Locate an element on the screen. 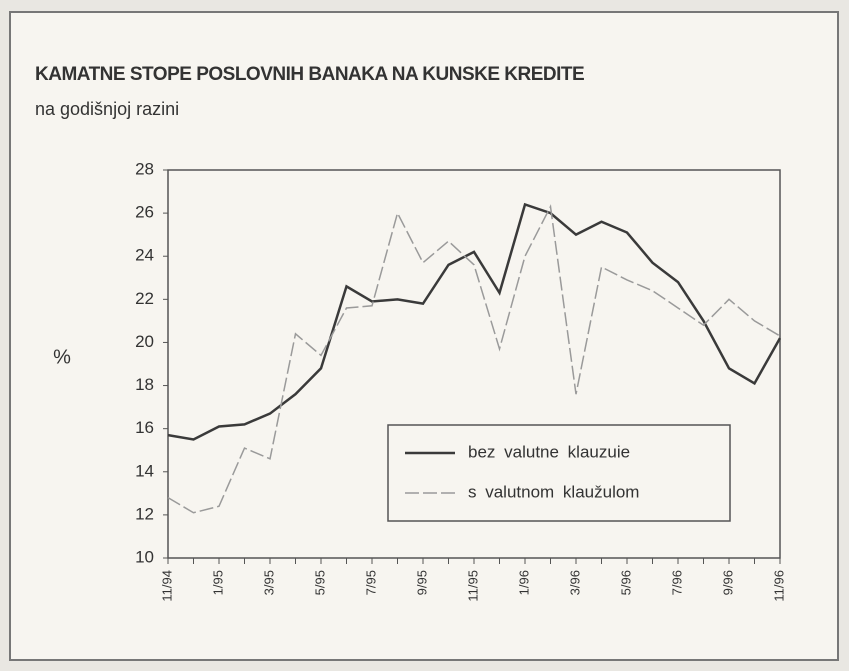 This screenshot has height=671, width=849. x-tick-label: 11/95 is located at coordinates (472, 586).